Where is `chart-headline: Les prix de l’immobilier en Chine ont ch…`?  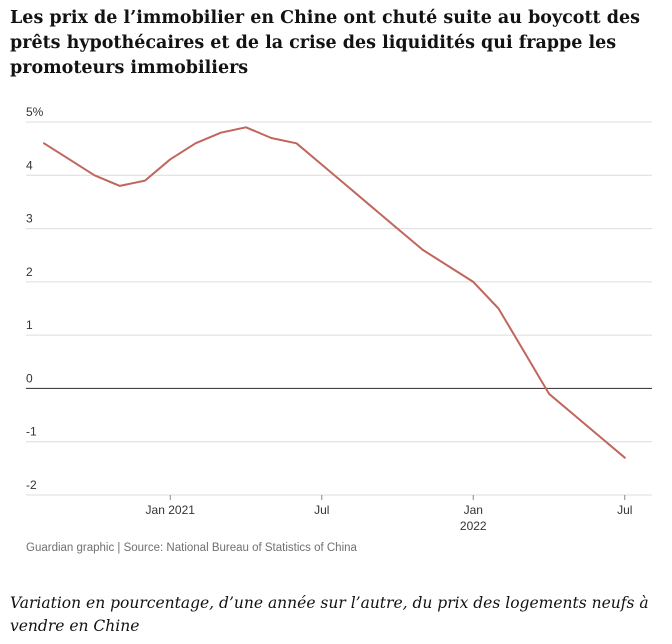
chart-headline: Les prix de l’immobilier en Chine ont ch… is located at coordinates (325, 43).